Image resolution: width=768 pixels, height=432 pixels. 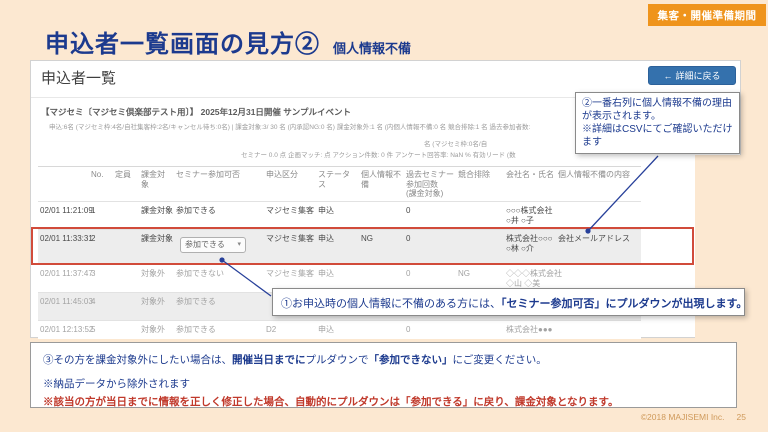 What do you see at coordinates (741, 417) in the screenshot?
I see `page-number: 25` at bounding box center [741, 417].